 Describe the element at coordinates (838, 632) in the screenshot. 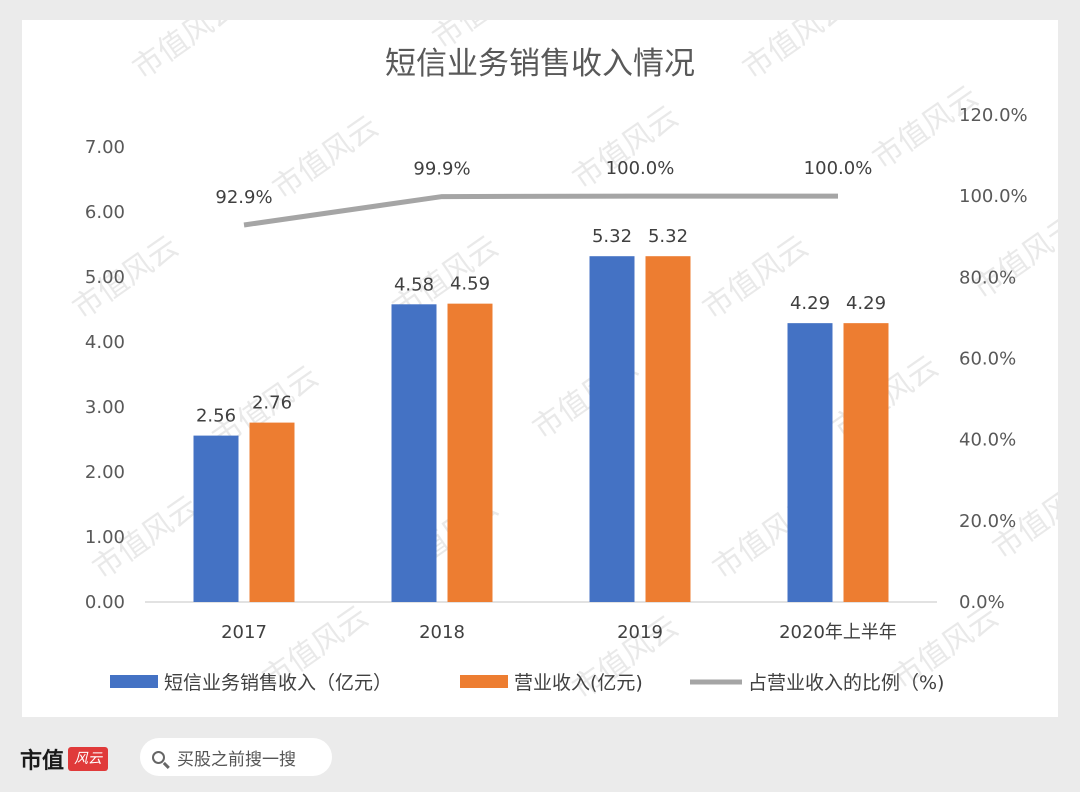

I see `x-tick-label: 2020年上半年` at that location.